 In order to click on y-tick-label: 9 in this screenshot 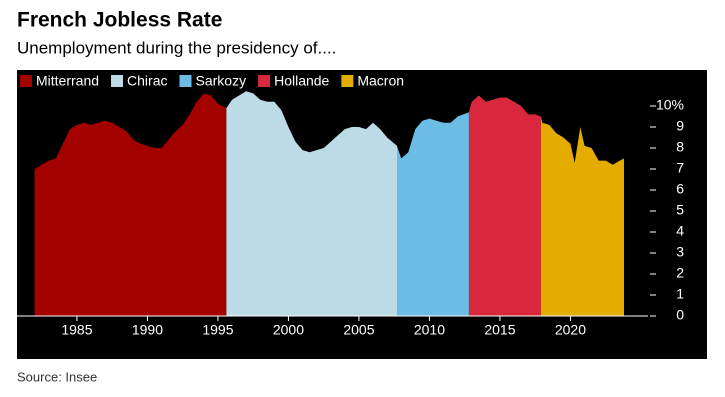, I will do `click(680, 126)`.